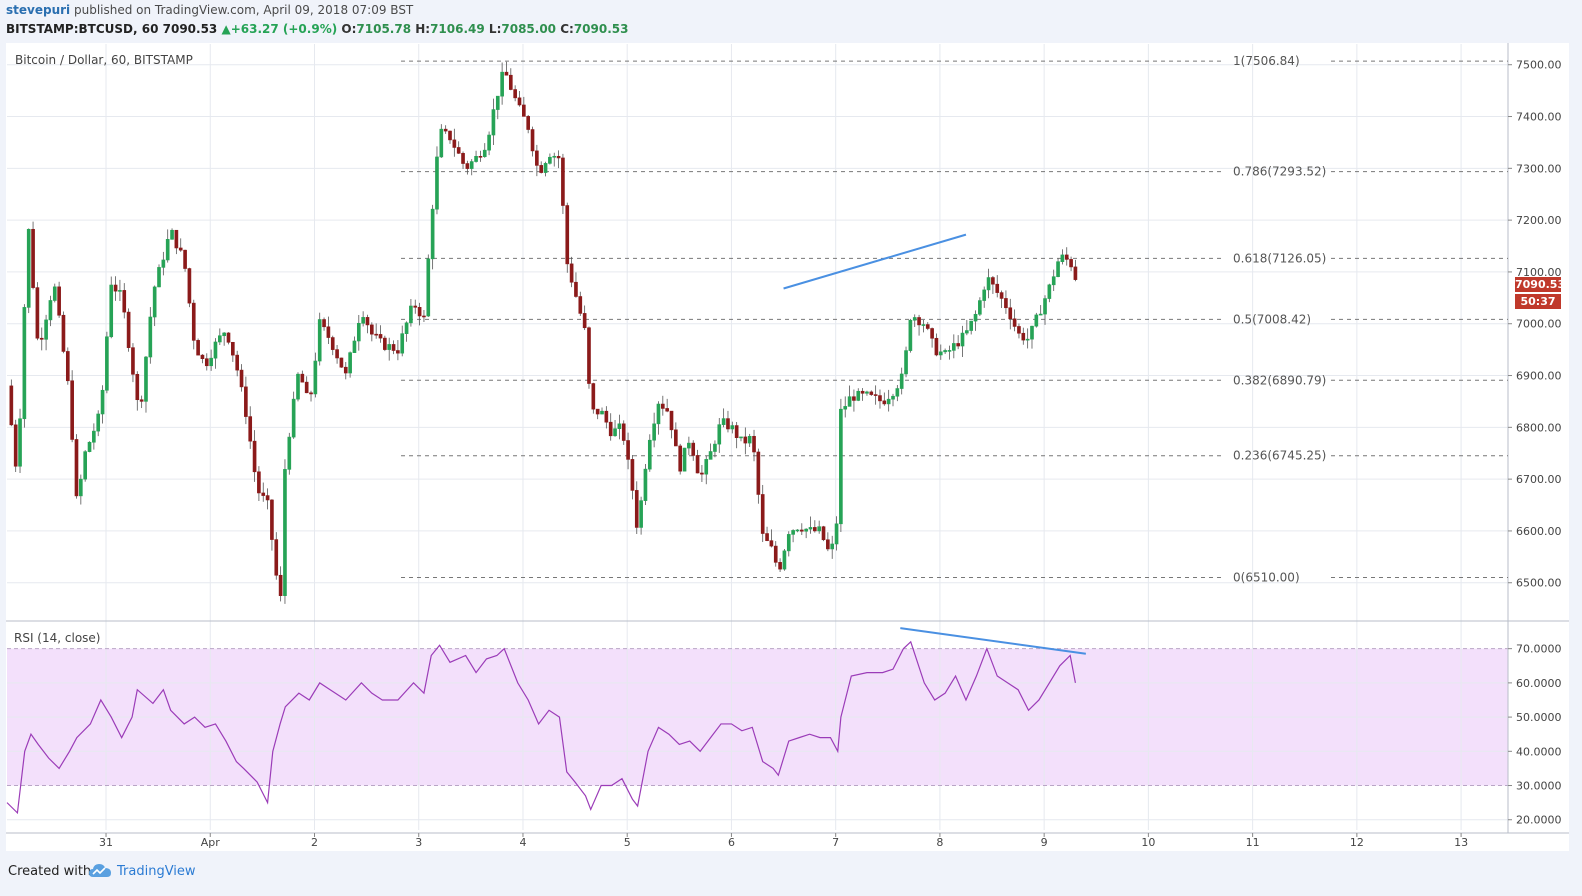 The width and height of the screenshot is (1582, 896). Describe the element at coordinates (601, 29) in the screenshot. I see `close-value: 7090.53` at that location.